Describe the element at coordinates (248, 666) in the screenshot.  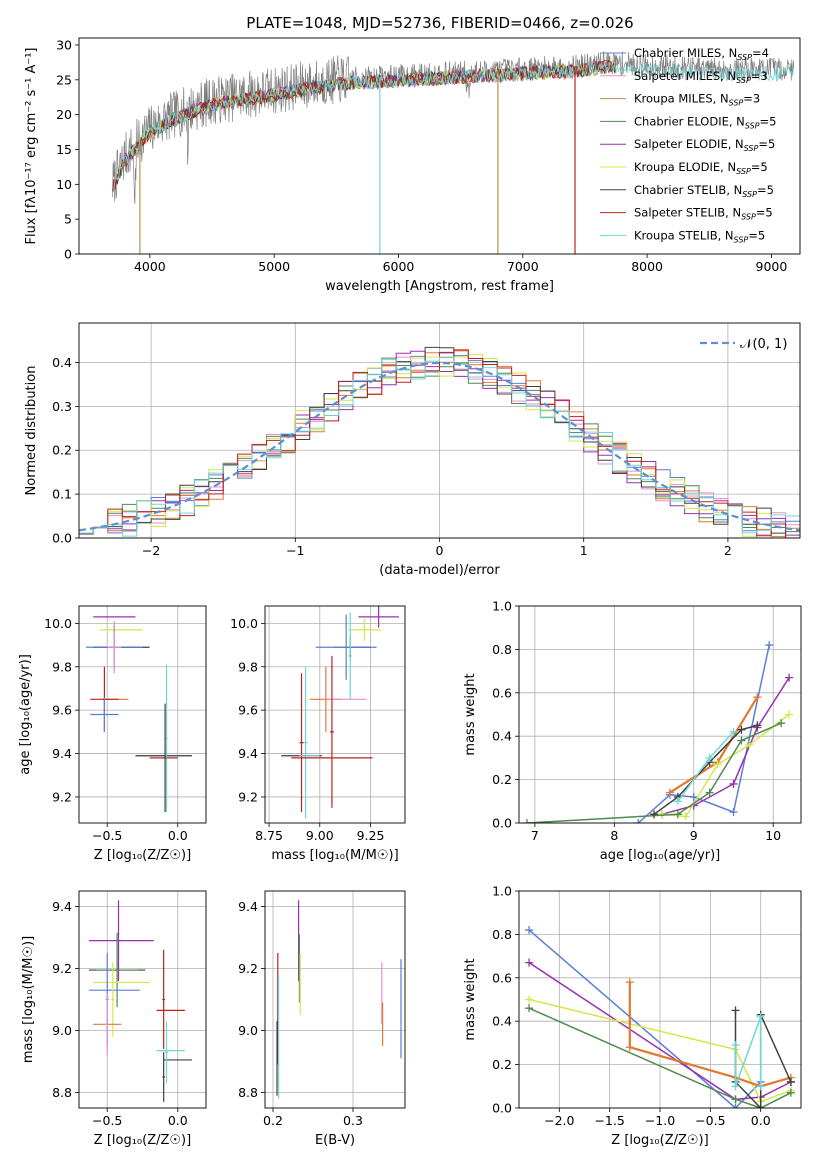
I see `y-tick-label: 9.8` at that location.